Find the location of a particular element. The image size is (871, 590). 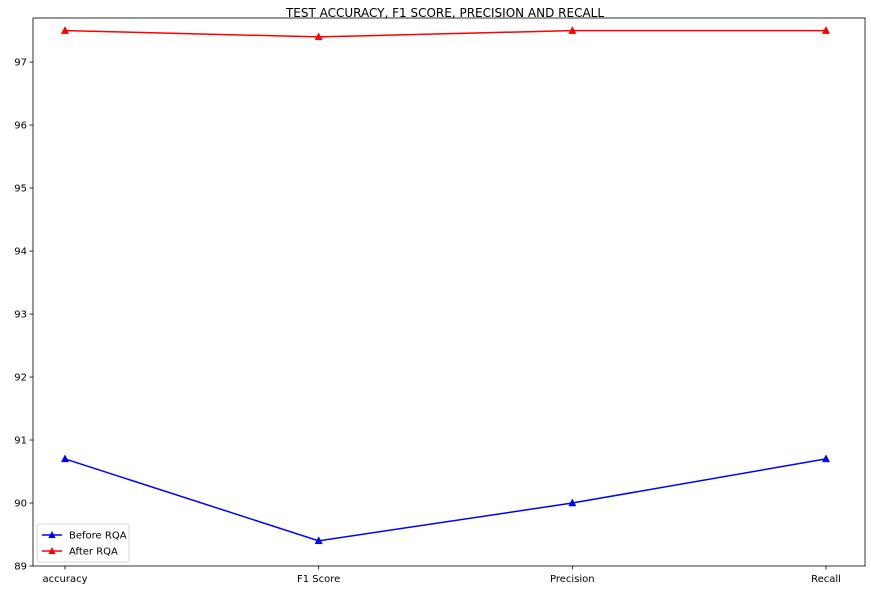

y-tick-label: 93 is located at coordinates (20, 315).